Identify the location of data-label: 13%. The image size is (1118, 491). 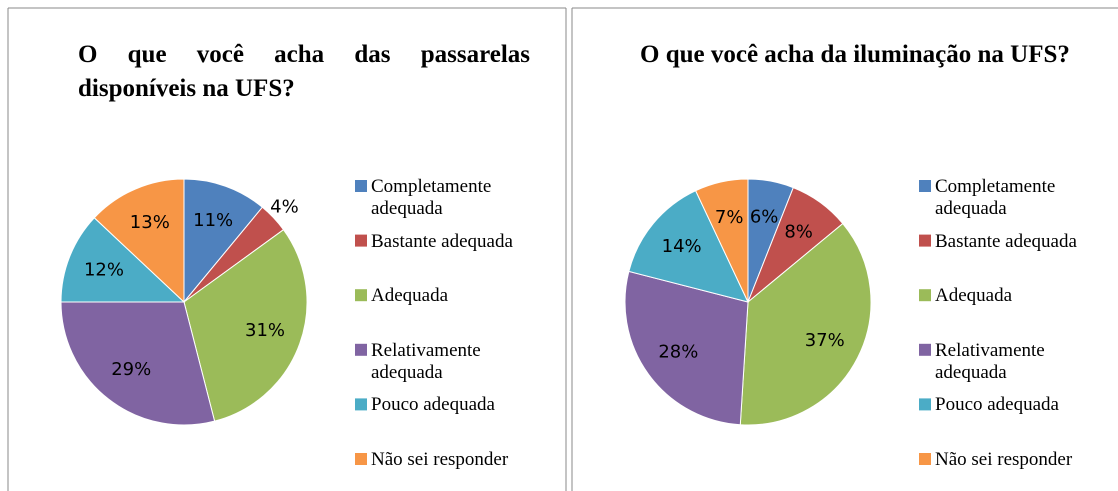
(150, 222).